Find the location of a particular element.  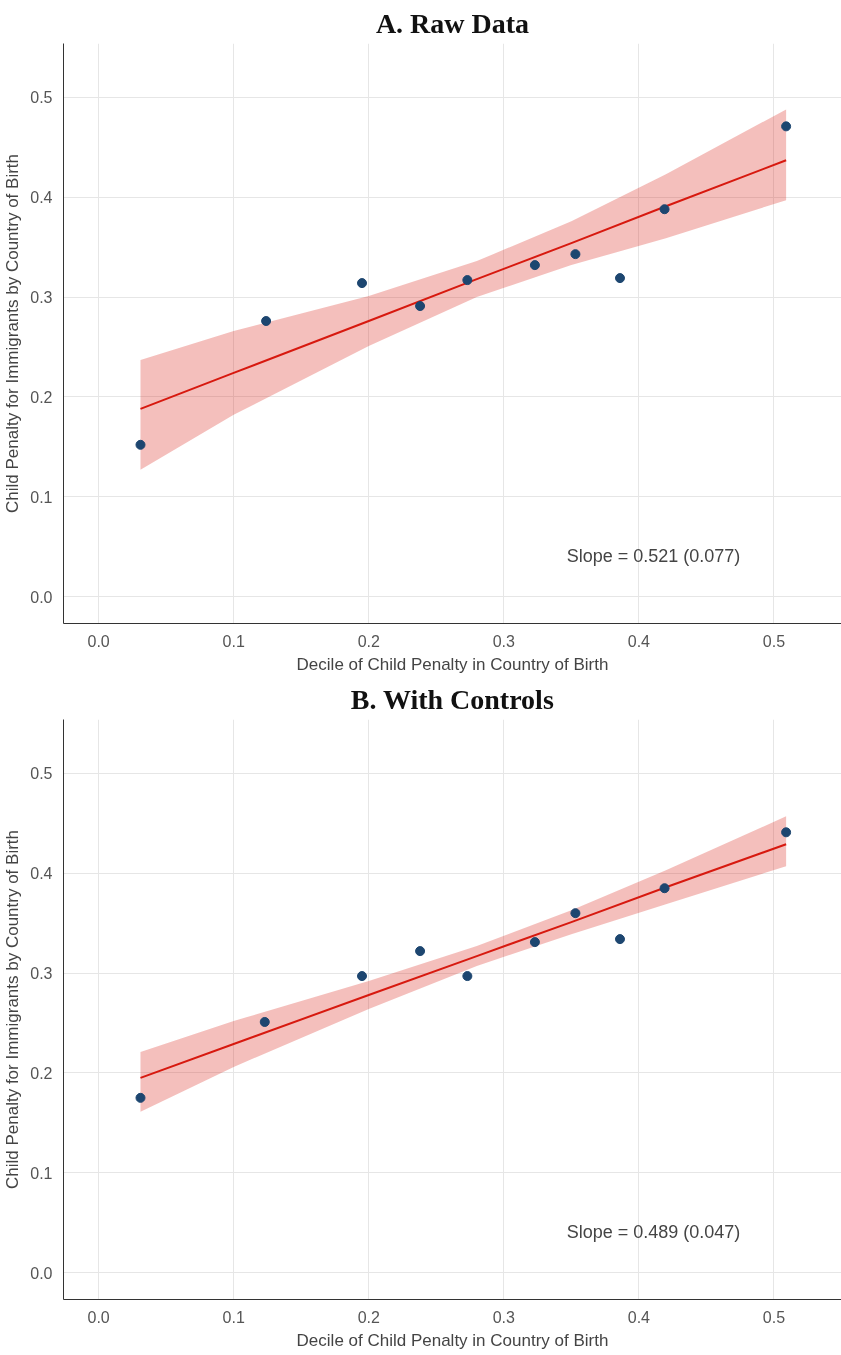

chart-title: A. Raw Data is located at coordinates (452, 23).